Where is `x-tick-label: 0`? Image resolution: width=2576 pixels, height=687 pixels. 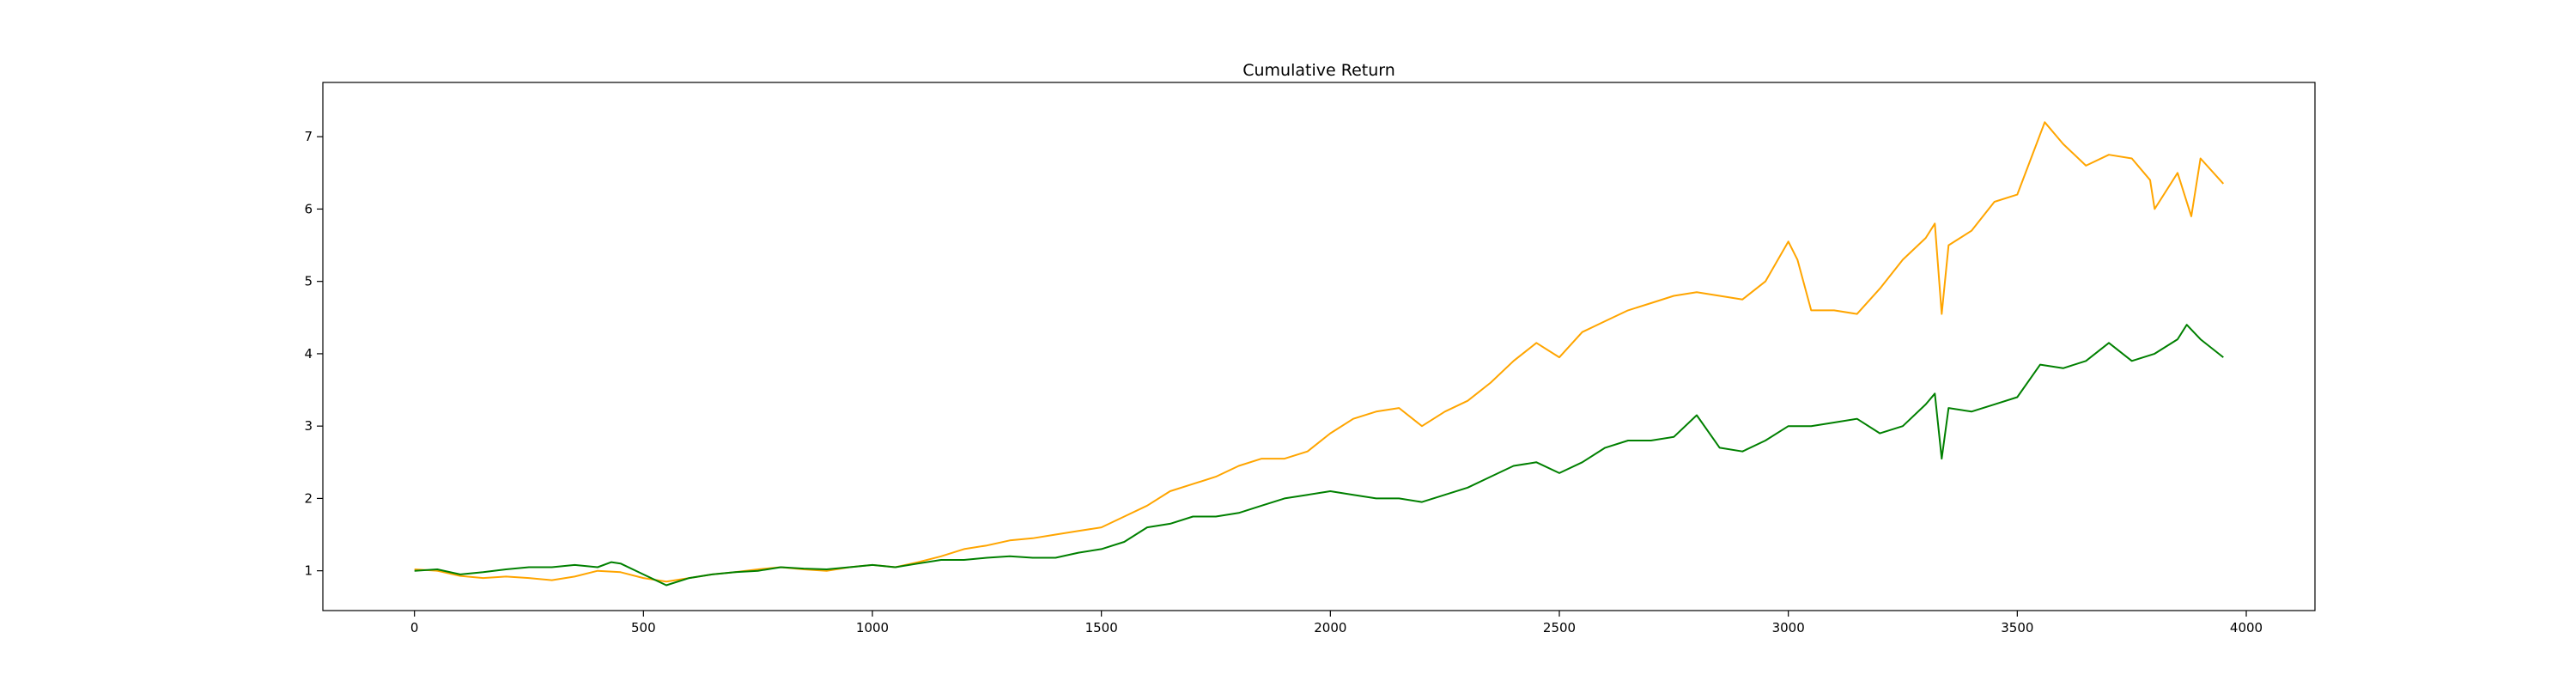
x-tick-label: 0 is located at coordinates (414, 627).